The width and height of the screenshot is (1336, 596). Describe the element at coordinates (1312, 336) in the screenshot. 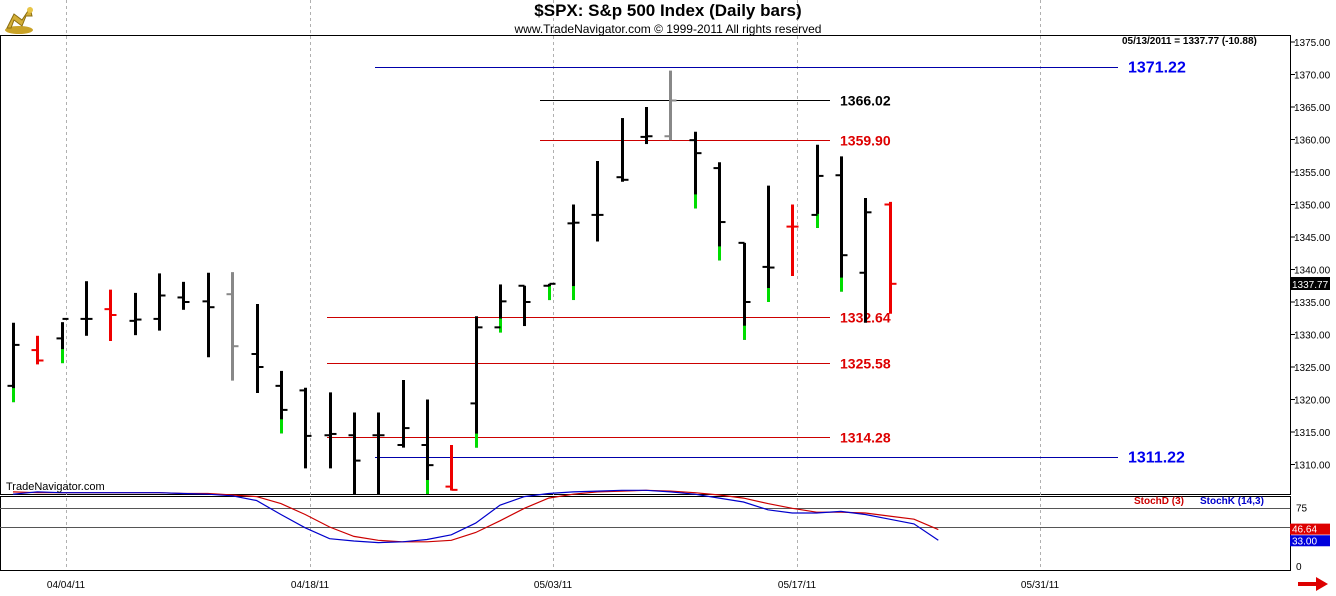

I see `price-tick-label: 1330.00` at that location.